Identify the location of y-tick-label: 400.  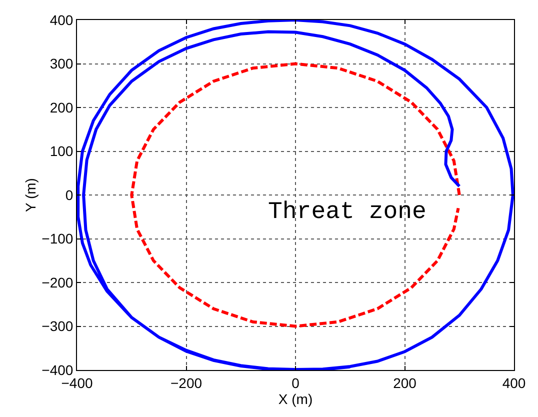
(62, 20).